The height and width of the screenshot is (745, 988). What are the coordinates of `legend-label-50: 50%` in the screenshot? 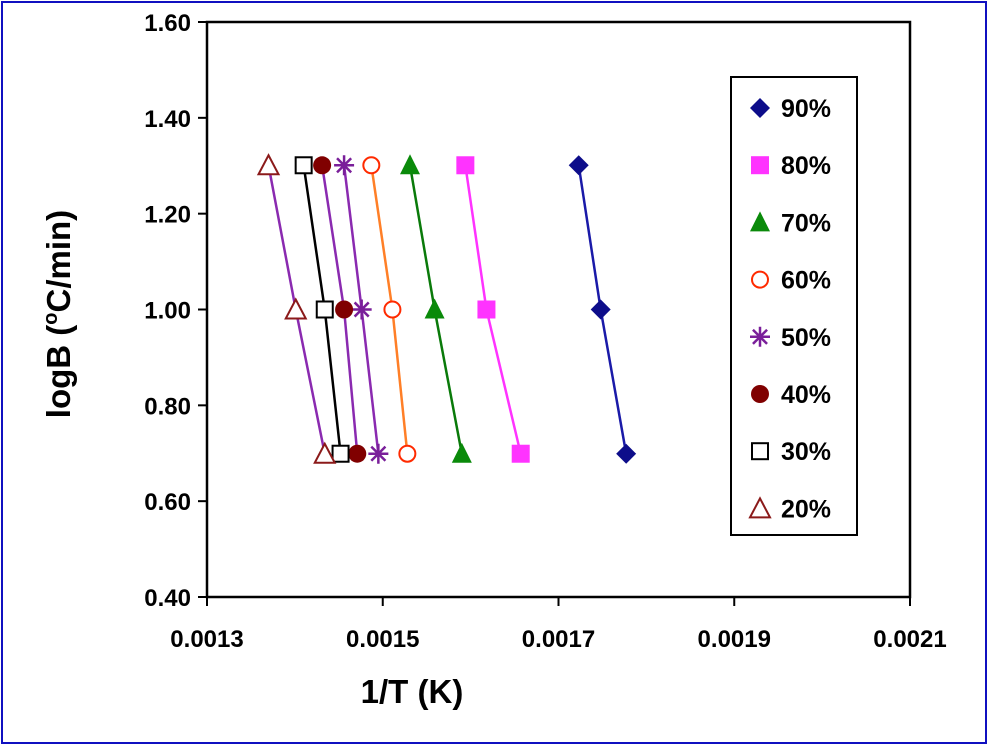 It's located at (806, 338).